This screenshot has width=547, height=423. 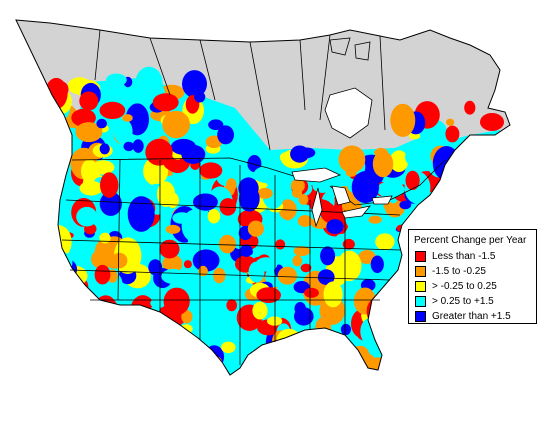 I want to click on legend-item-neg-1-5-to-neg-0-25: -1.5 to -0.25, so click(x=450, y=271).